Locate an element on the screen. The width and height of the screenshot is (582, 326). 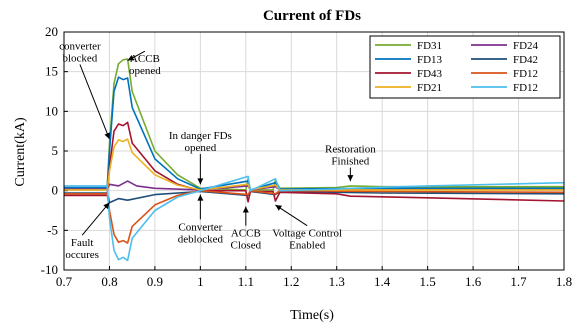
legend: FD31 FD24 FD13 FD42 FD43 FD12 FD21 FD12 is located at coordinates (465, 67).